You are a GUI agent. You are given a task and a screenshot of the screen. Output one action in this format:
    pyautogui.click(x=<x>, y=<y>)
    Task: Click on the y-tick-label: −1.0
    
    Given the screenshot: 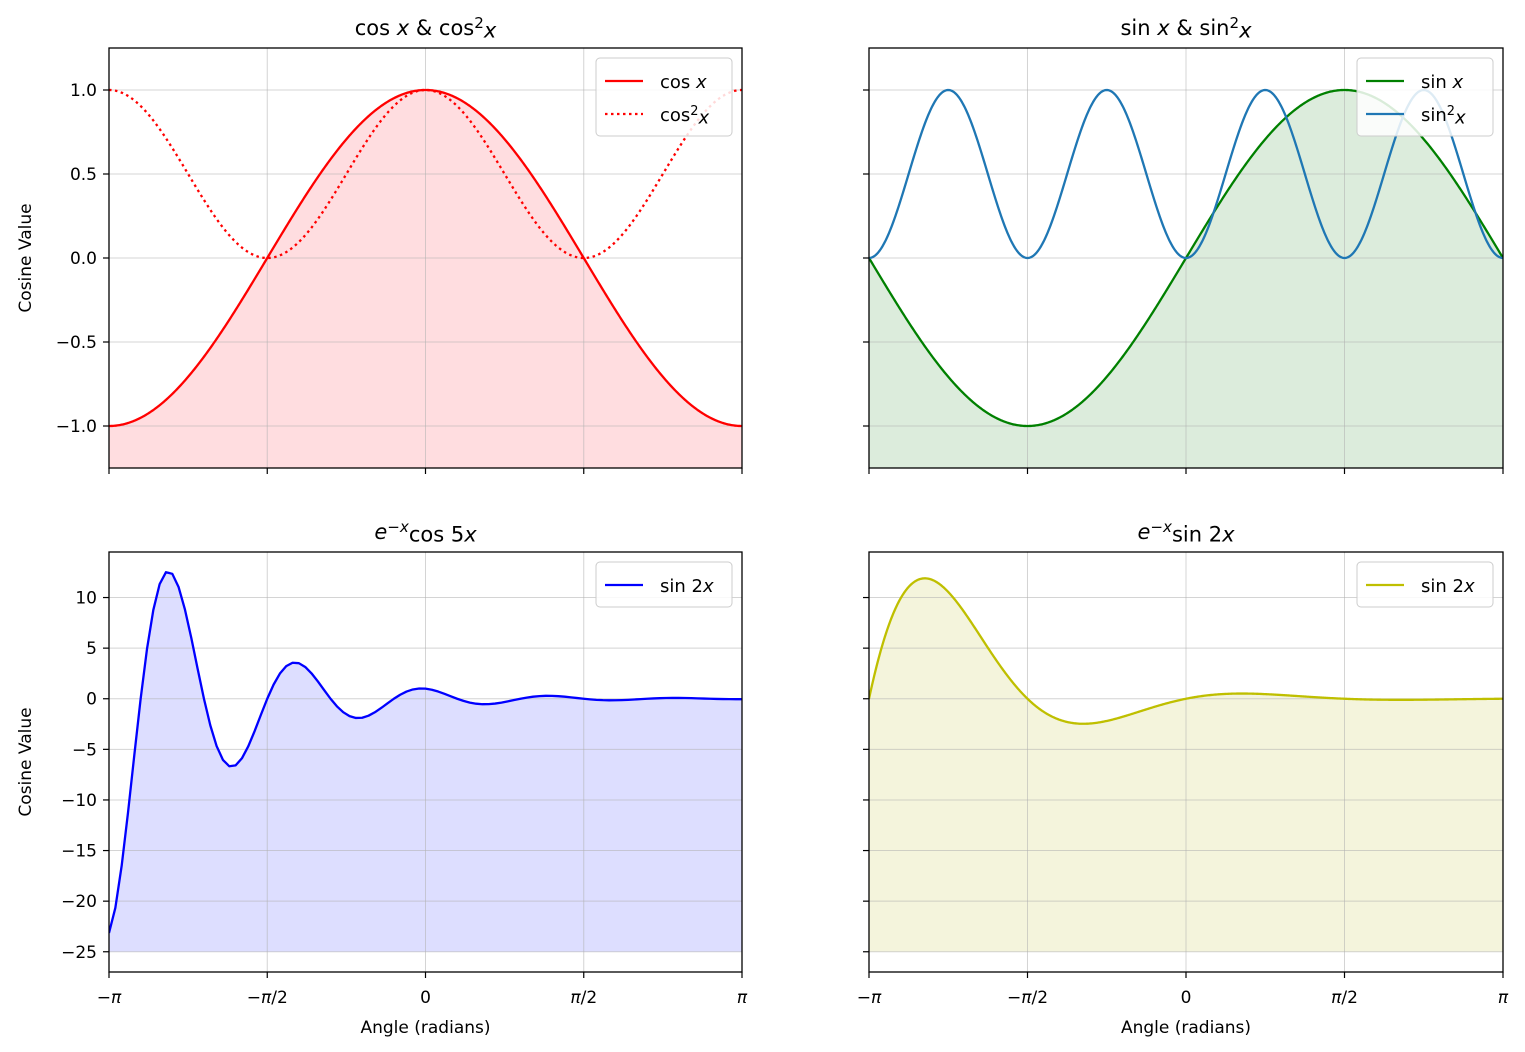 What is the action you would take?
    pyautogui.click(x=76, y=427)
    